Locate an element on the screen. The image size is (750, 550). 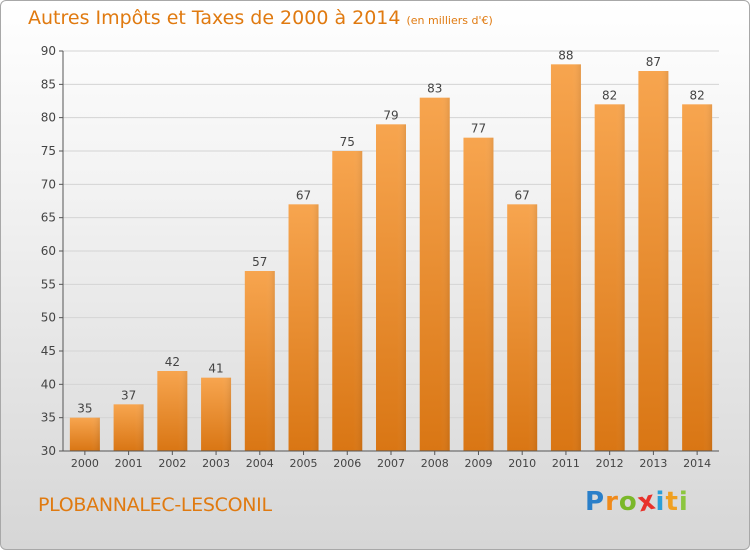
y-tick-label: 60 is located at coordinates (48, 251).